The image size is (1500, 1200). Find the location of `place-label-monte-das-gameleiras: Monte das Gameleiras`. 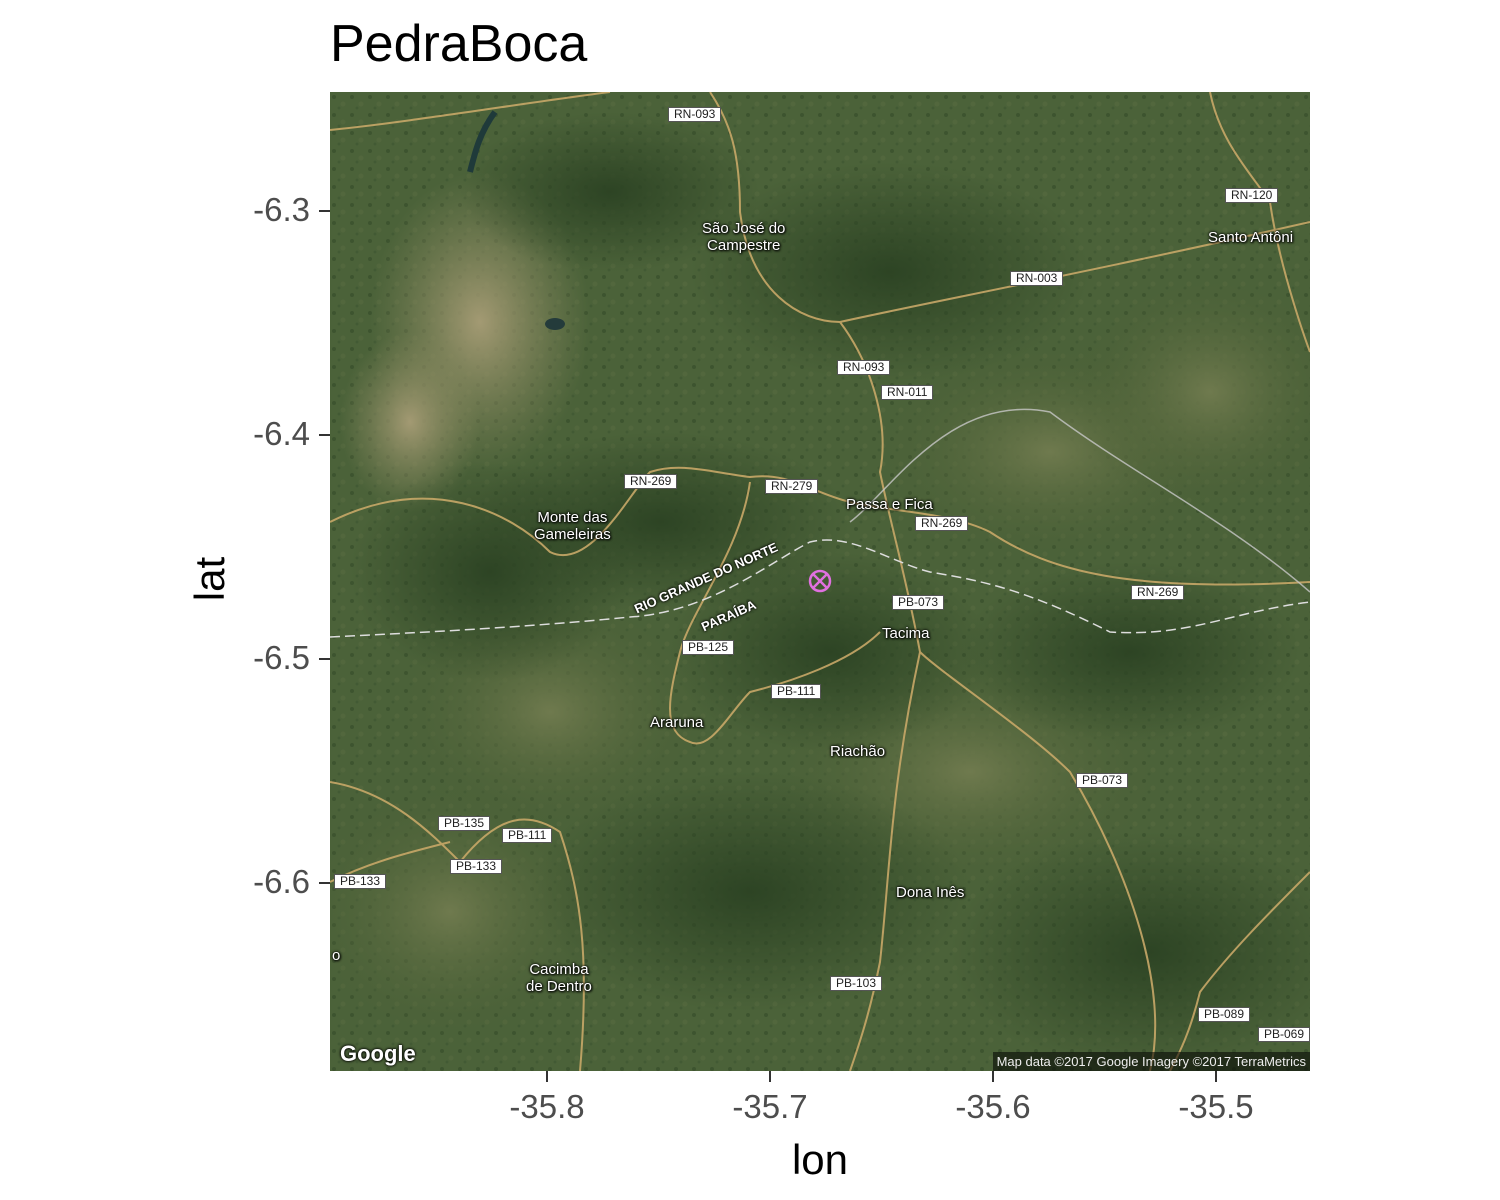

place-label-monte-das-gameleiras: Monte das Gameleiras is located at coordinates (572, 526).